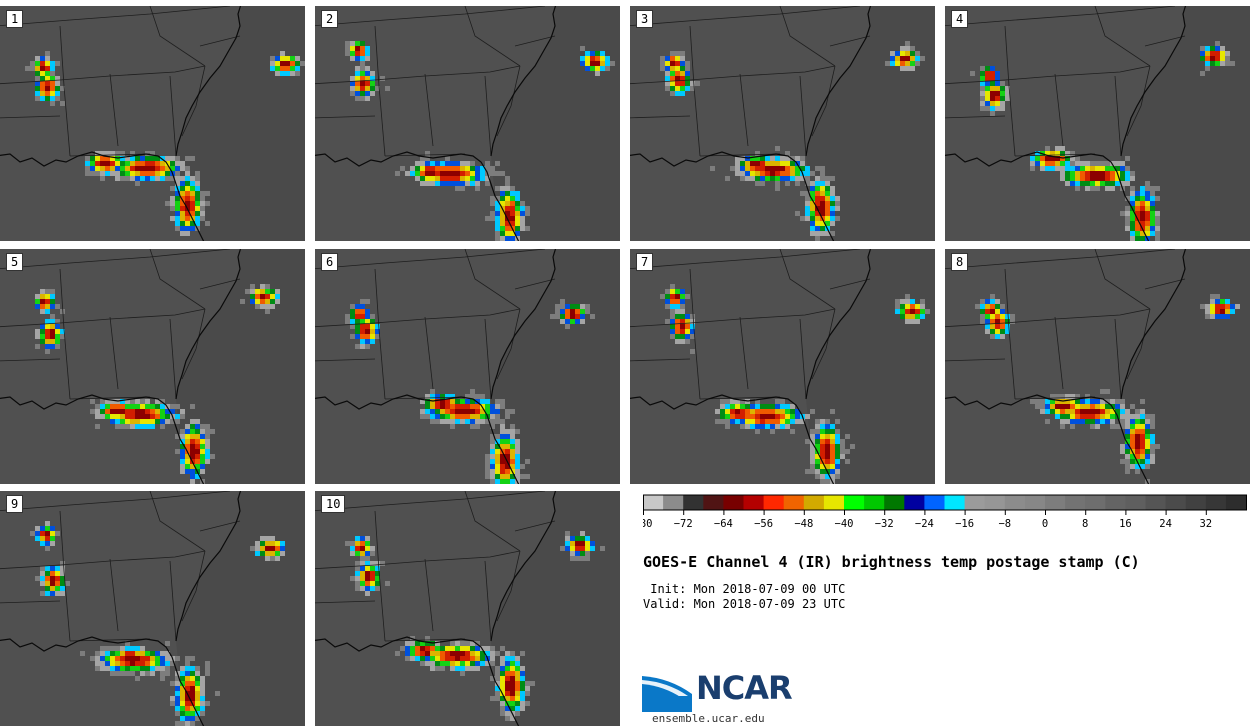 This screenshot has height=728, width=1260. What do you see at coordinates (1085, 524) in the screenshot?
I see `color-scale-tick-label: 8` at bounding box center [1085, 524].